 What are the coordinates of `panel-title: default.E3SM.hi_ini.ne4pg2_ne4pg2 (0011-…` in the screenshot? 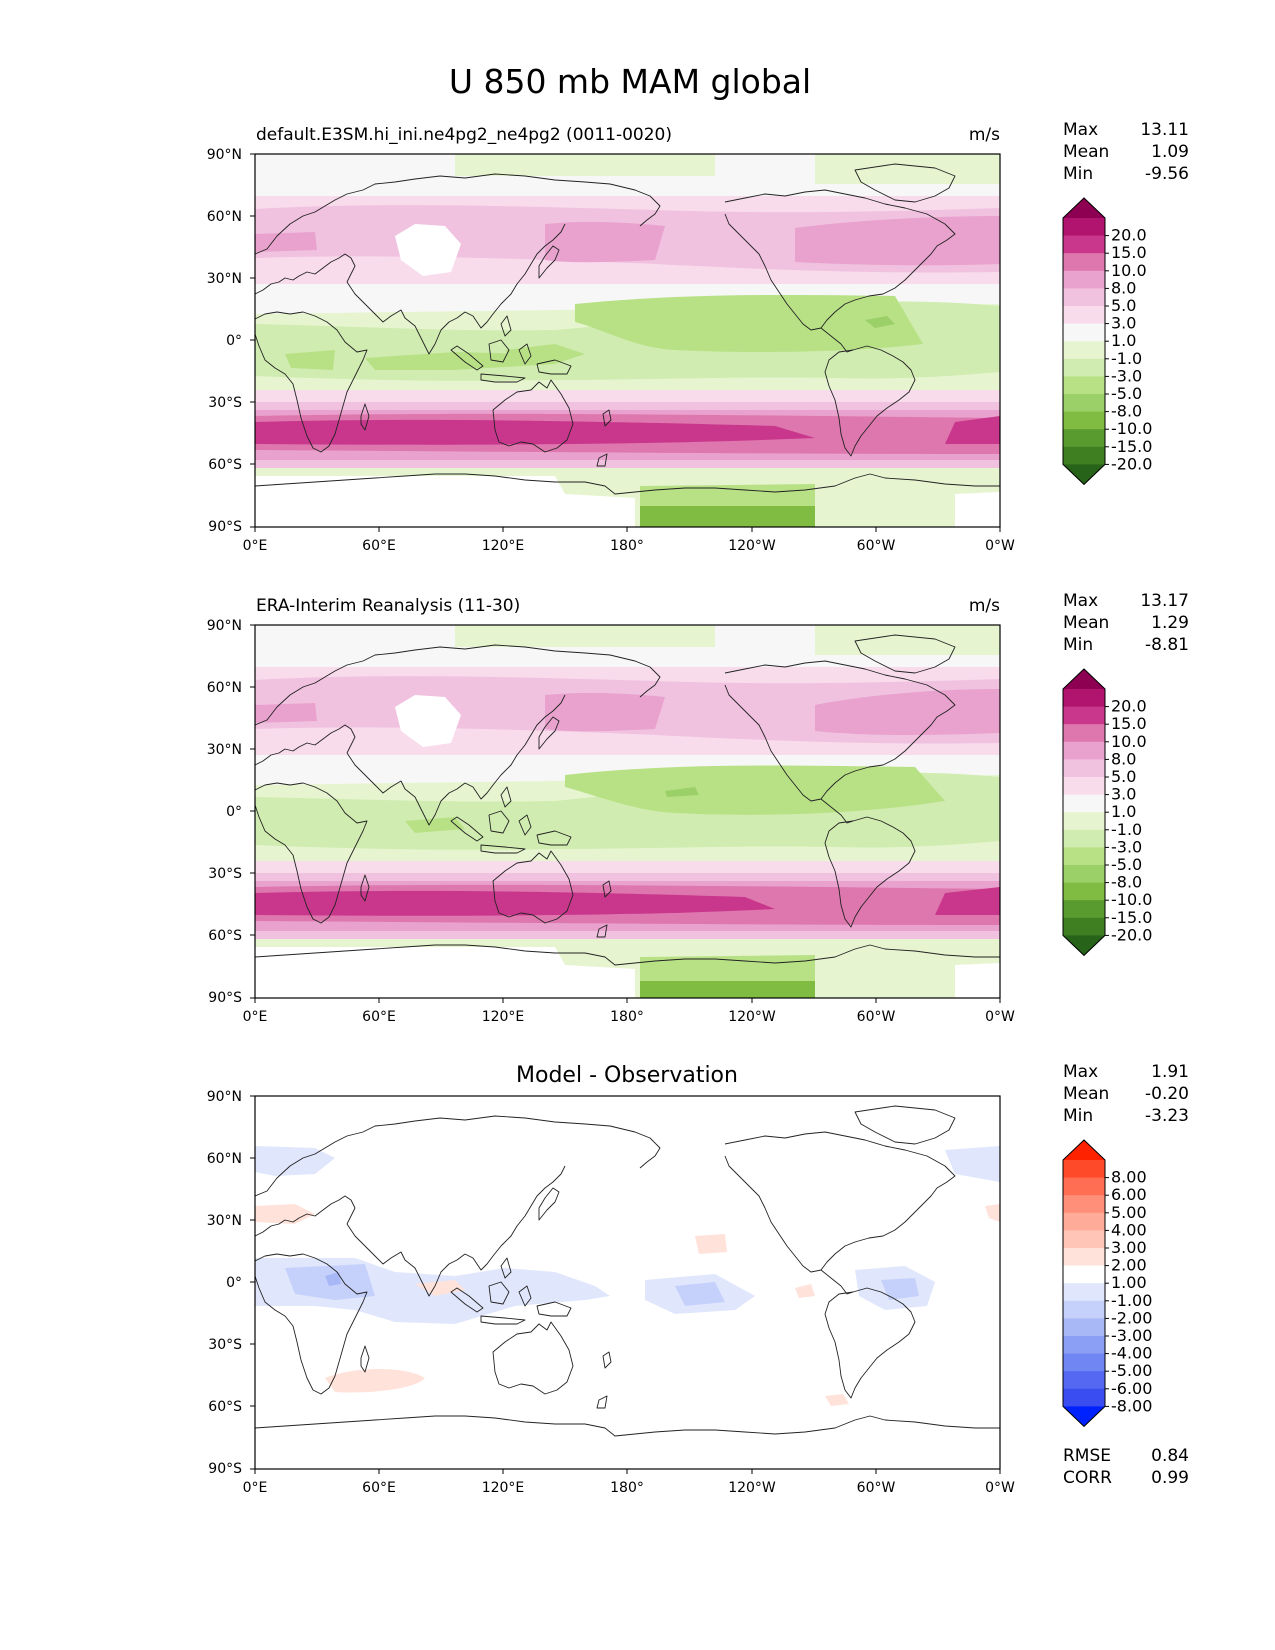 It's located at (464, 135).